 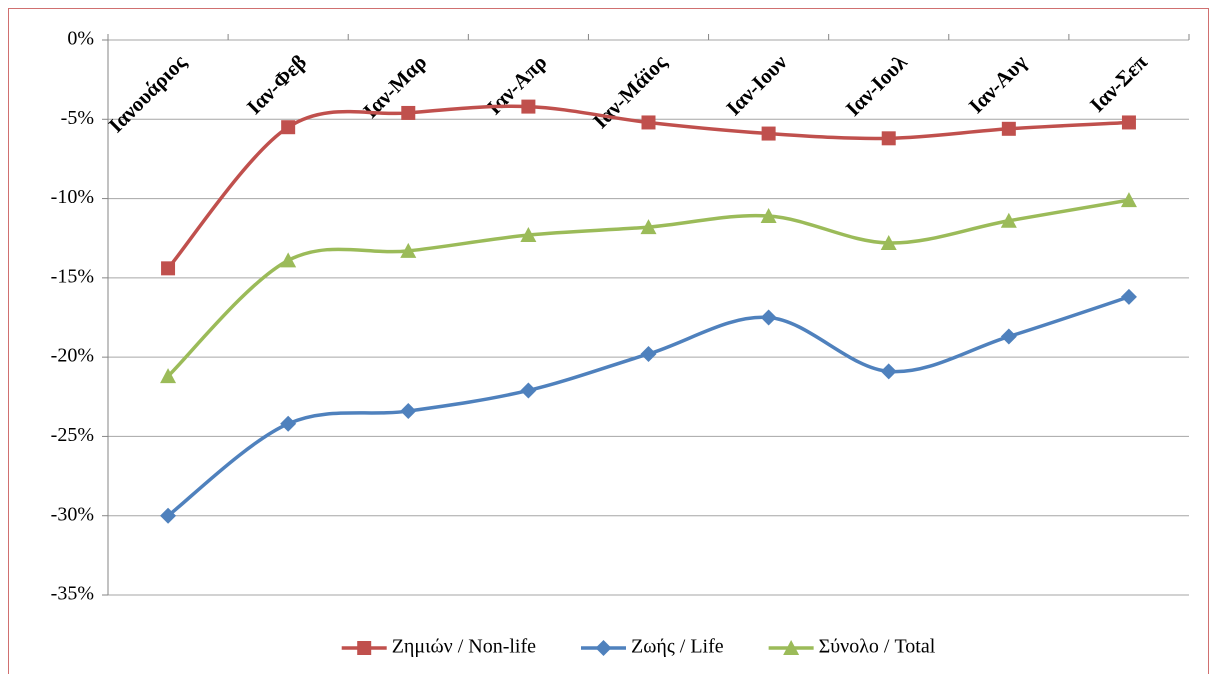 I want to click on y-tick-label: -25%, so click(x=72, y=435).